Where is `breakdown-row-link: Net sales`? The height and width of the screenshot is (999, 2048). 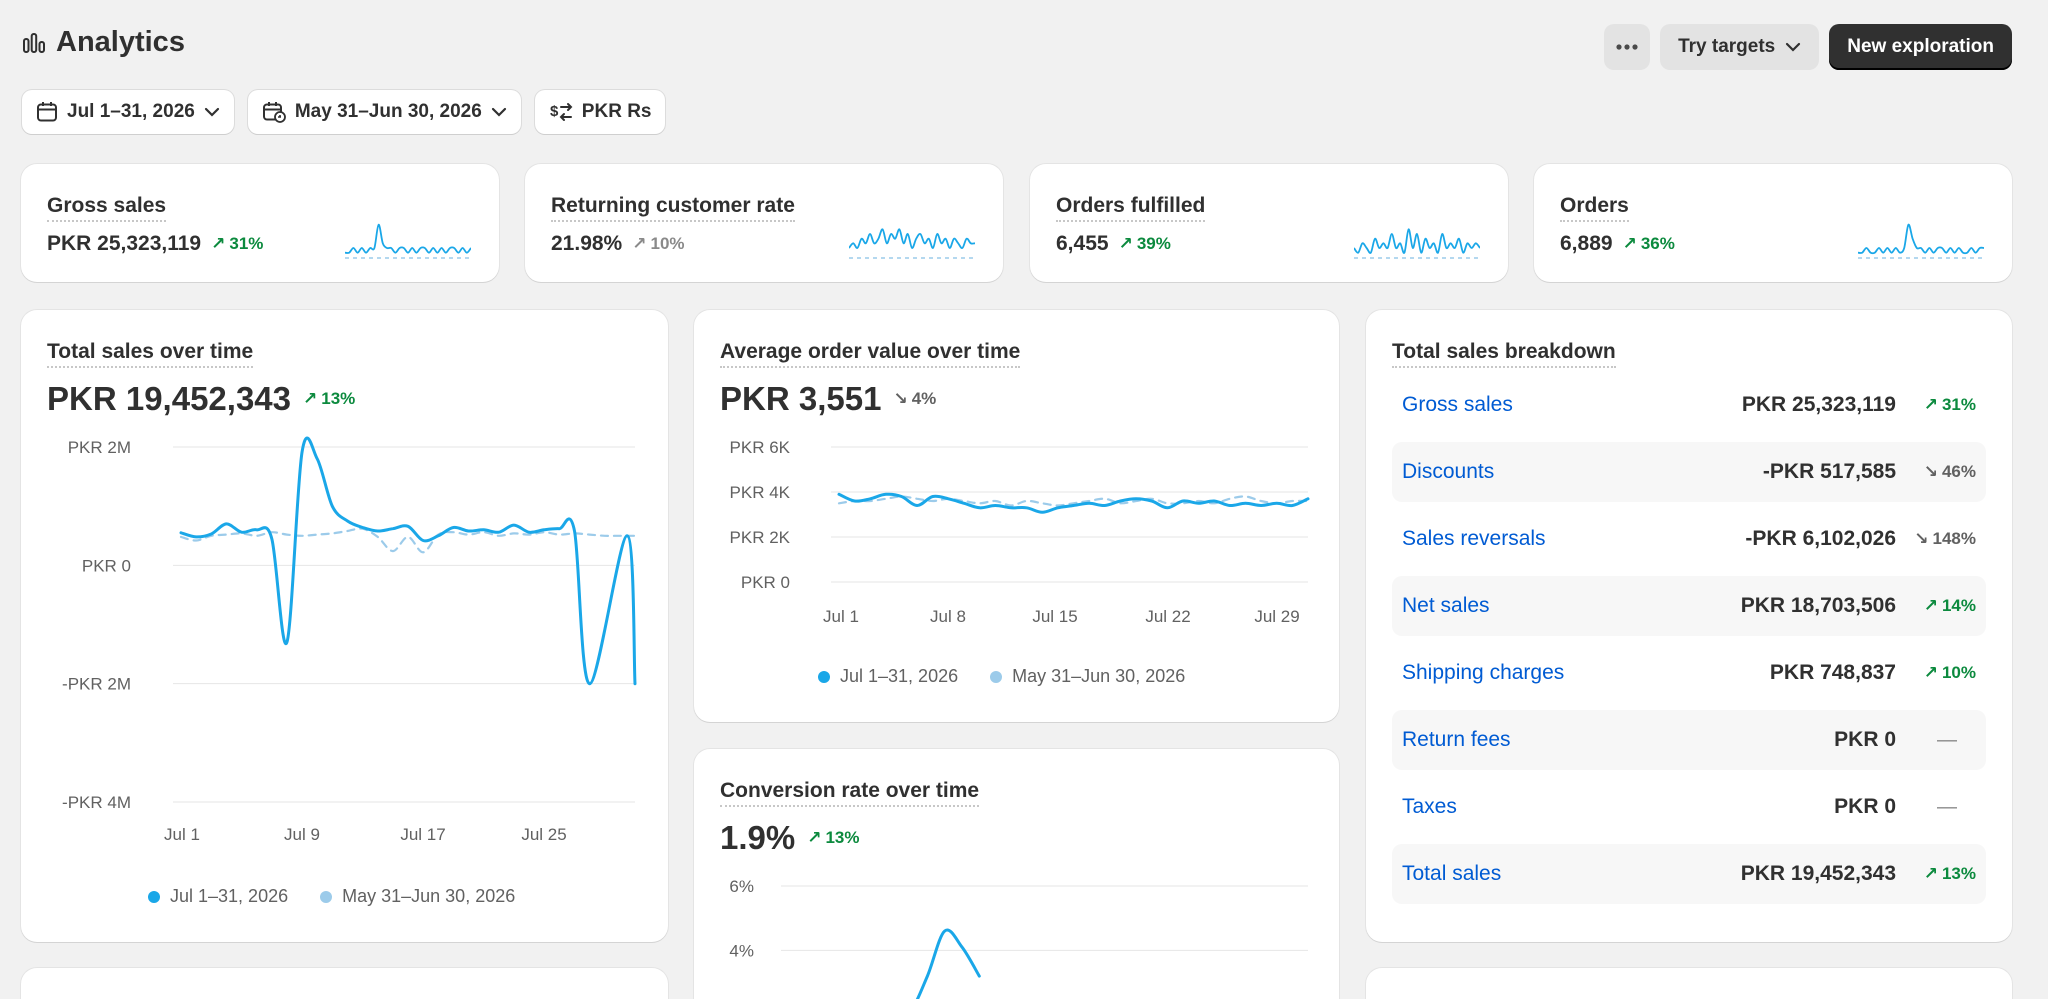 breakdown-row-link: Net sales is located at coordinates (1446, 605).